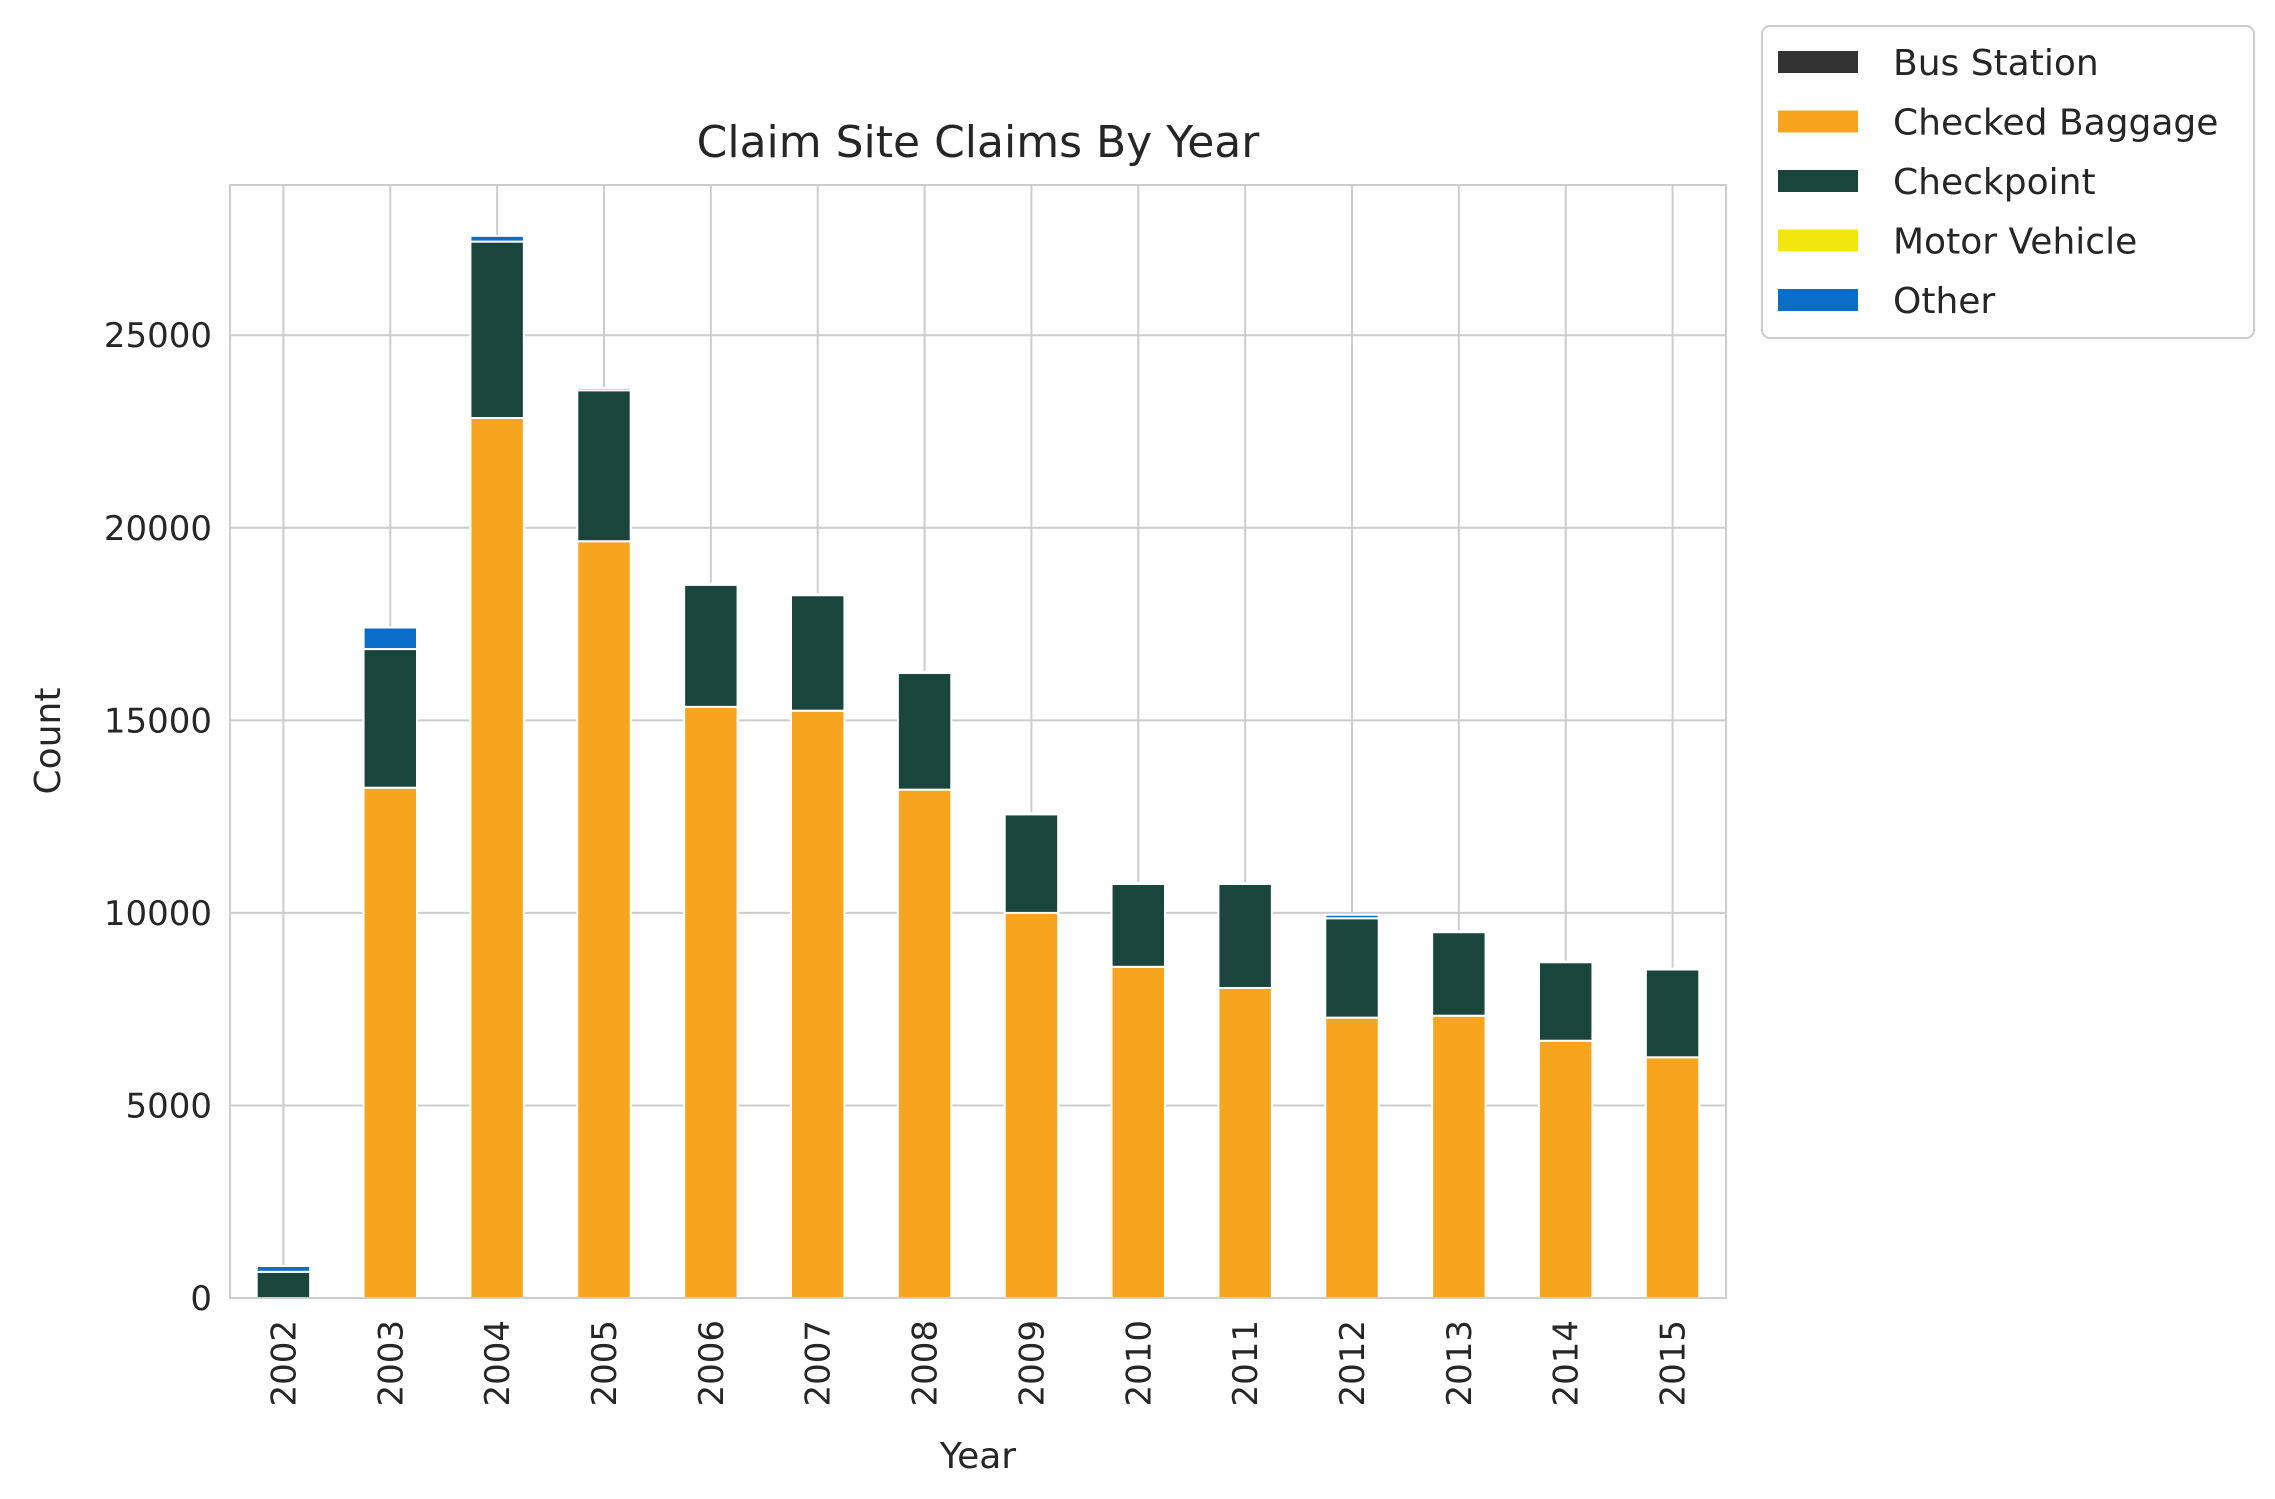 This screenshot has width=2275, height=1499. I want to click on x-tick-label: 2010, so click(1139, 1363).